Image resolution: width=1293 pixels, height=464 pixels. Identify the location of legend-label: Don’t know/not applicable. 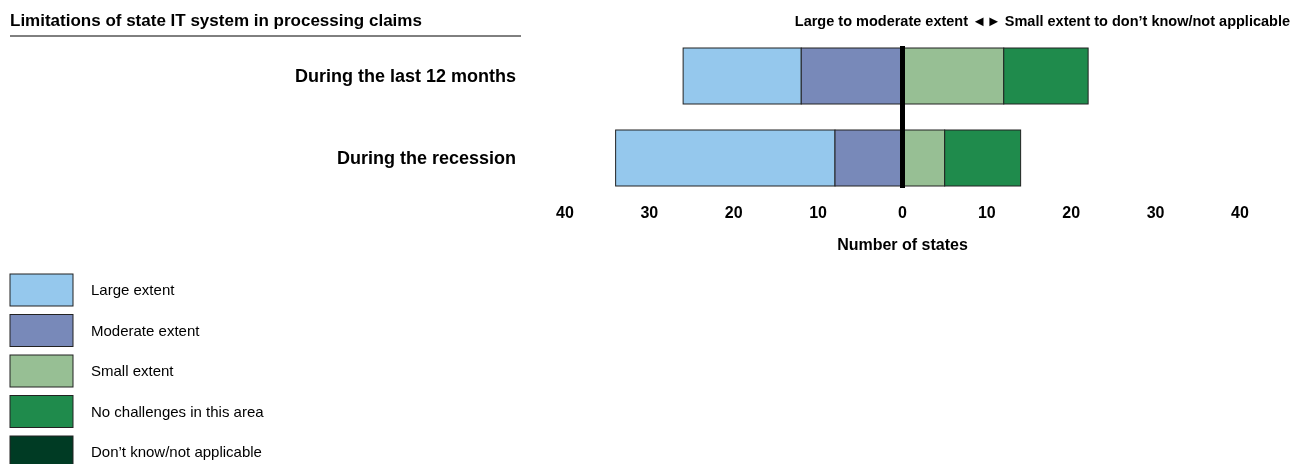
(176, 452).